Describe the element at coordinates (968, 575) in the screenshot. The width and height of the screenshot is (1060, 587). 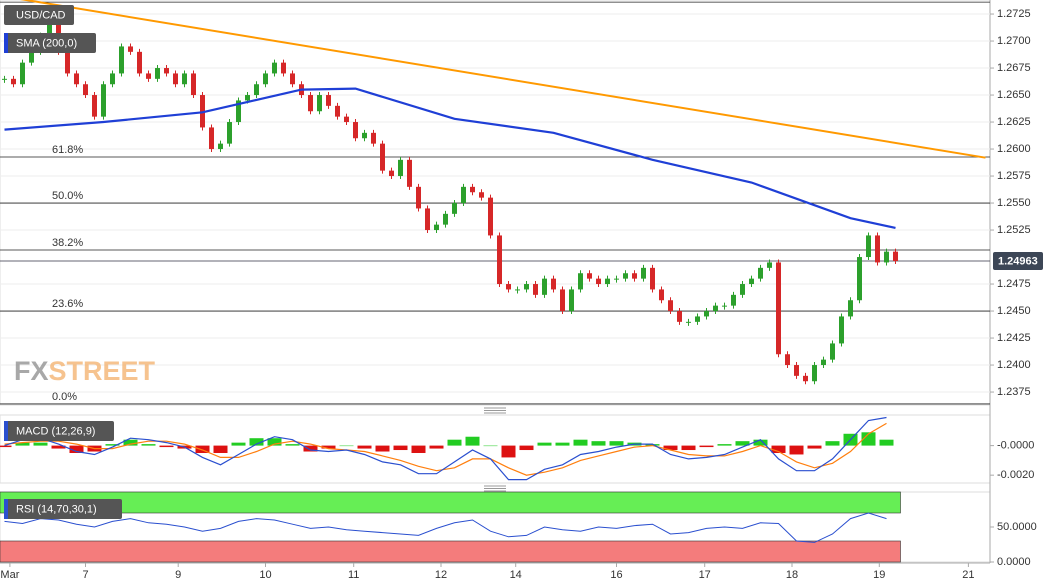
I see `x-tick-label: 21` at that location.